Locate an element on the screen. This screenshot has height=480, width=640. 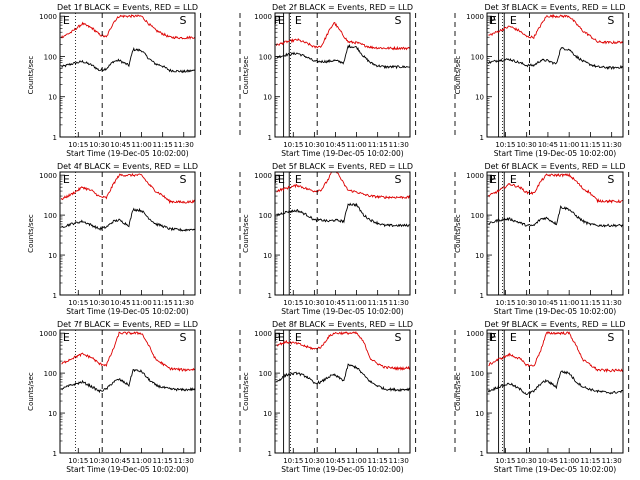
panel-title: Det 5f BLACK = Events, RED = LLD is located at coordinates (342, 166).